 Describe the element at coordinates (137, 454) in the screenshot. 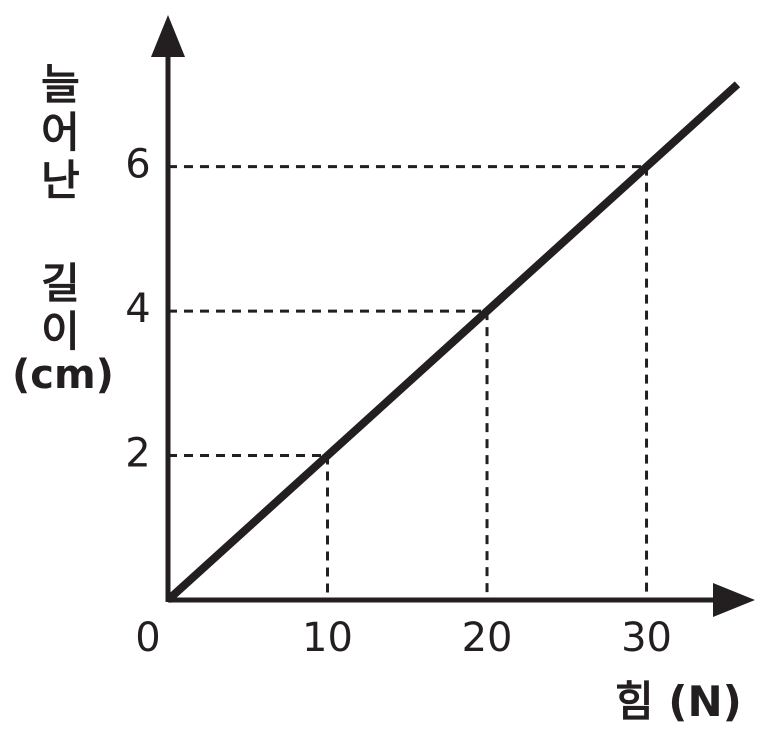

I see `y-tick-label: 2` at that location.